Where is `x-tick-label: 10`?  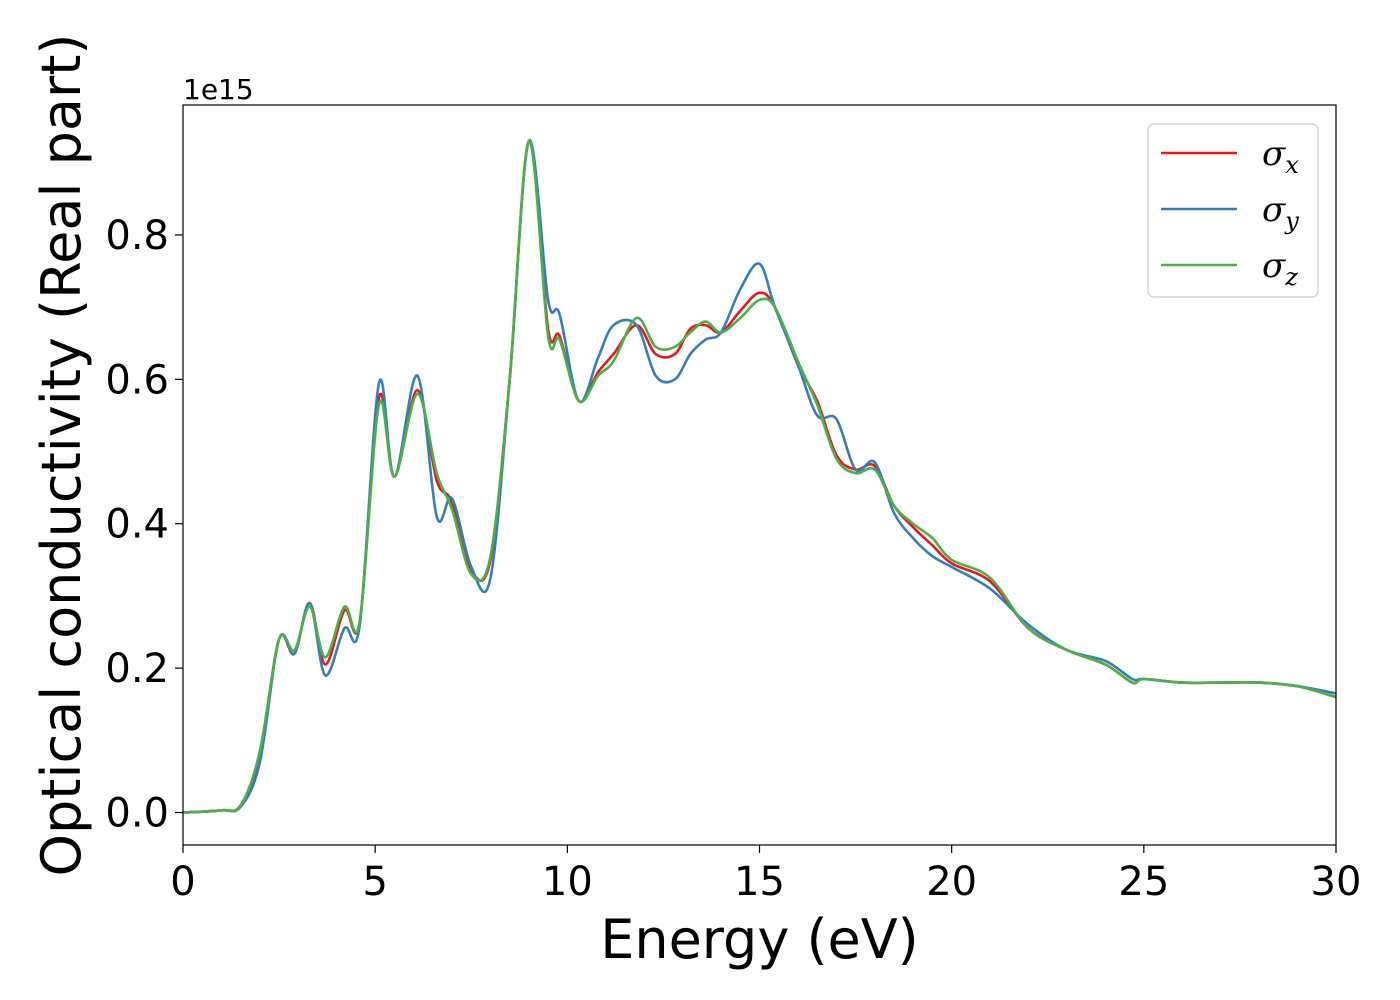
x-tick-label: 10 is located at coordinates (567, 882).